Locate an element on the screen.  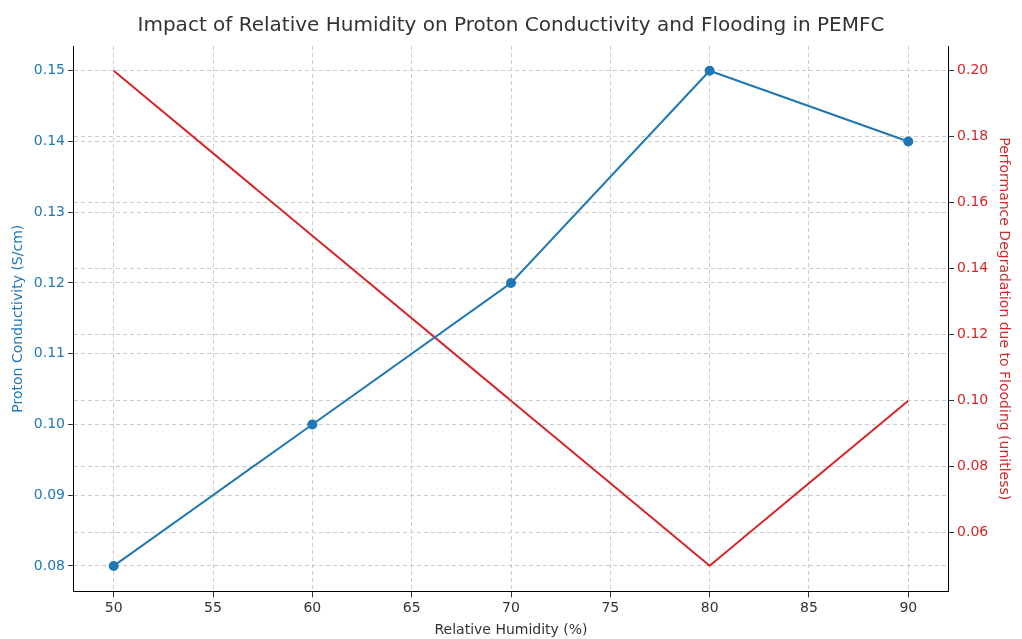
y-tick-label: 0.09 is located at coordinates (49, 493).